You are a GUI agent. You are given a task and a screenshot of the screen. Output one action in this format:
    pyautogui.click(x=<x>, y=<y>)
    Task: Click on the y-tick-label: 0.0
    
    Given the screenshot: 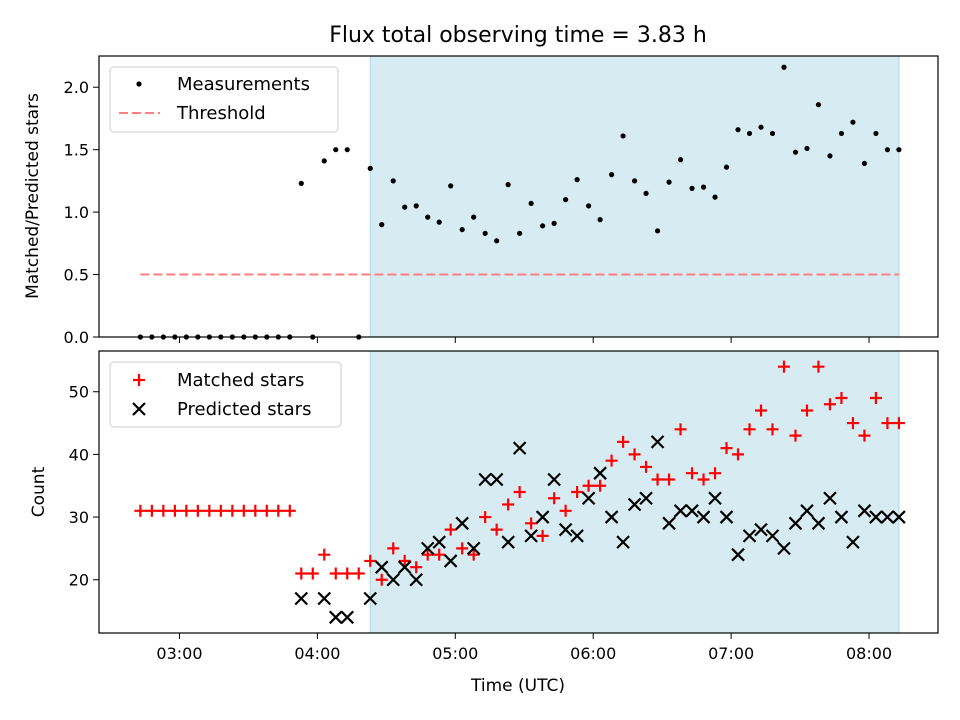 What is the action you would take?
    pyautogui.click(x=76, y=337)
    